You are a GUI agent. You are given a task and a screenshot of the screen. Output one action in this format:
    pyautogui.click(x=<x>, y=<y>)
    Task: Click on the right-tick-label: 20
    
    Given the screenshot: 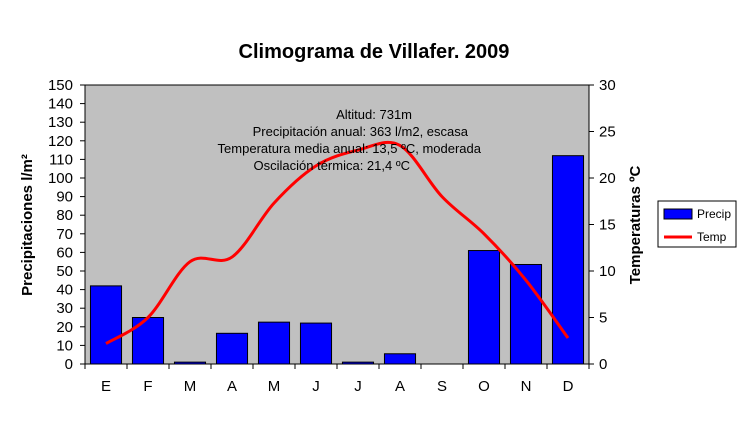 What is the action you would take?
    pyautogui.click(x=607, y=178)
    